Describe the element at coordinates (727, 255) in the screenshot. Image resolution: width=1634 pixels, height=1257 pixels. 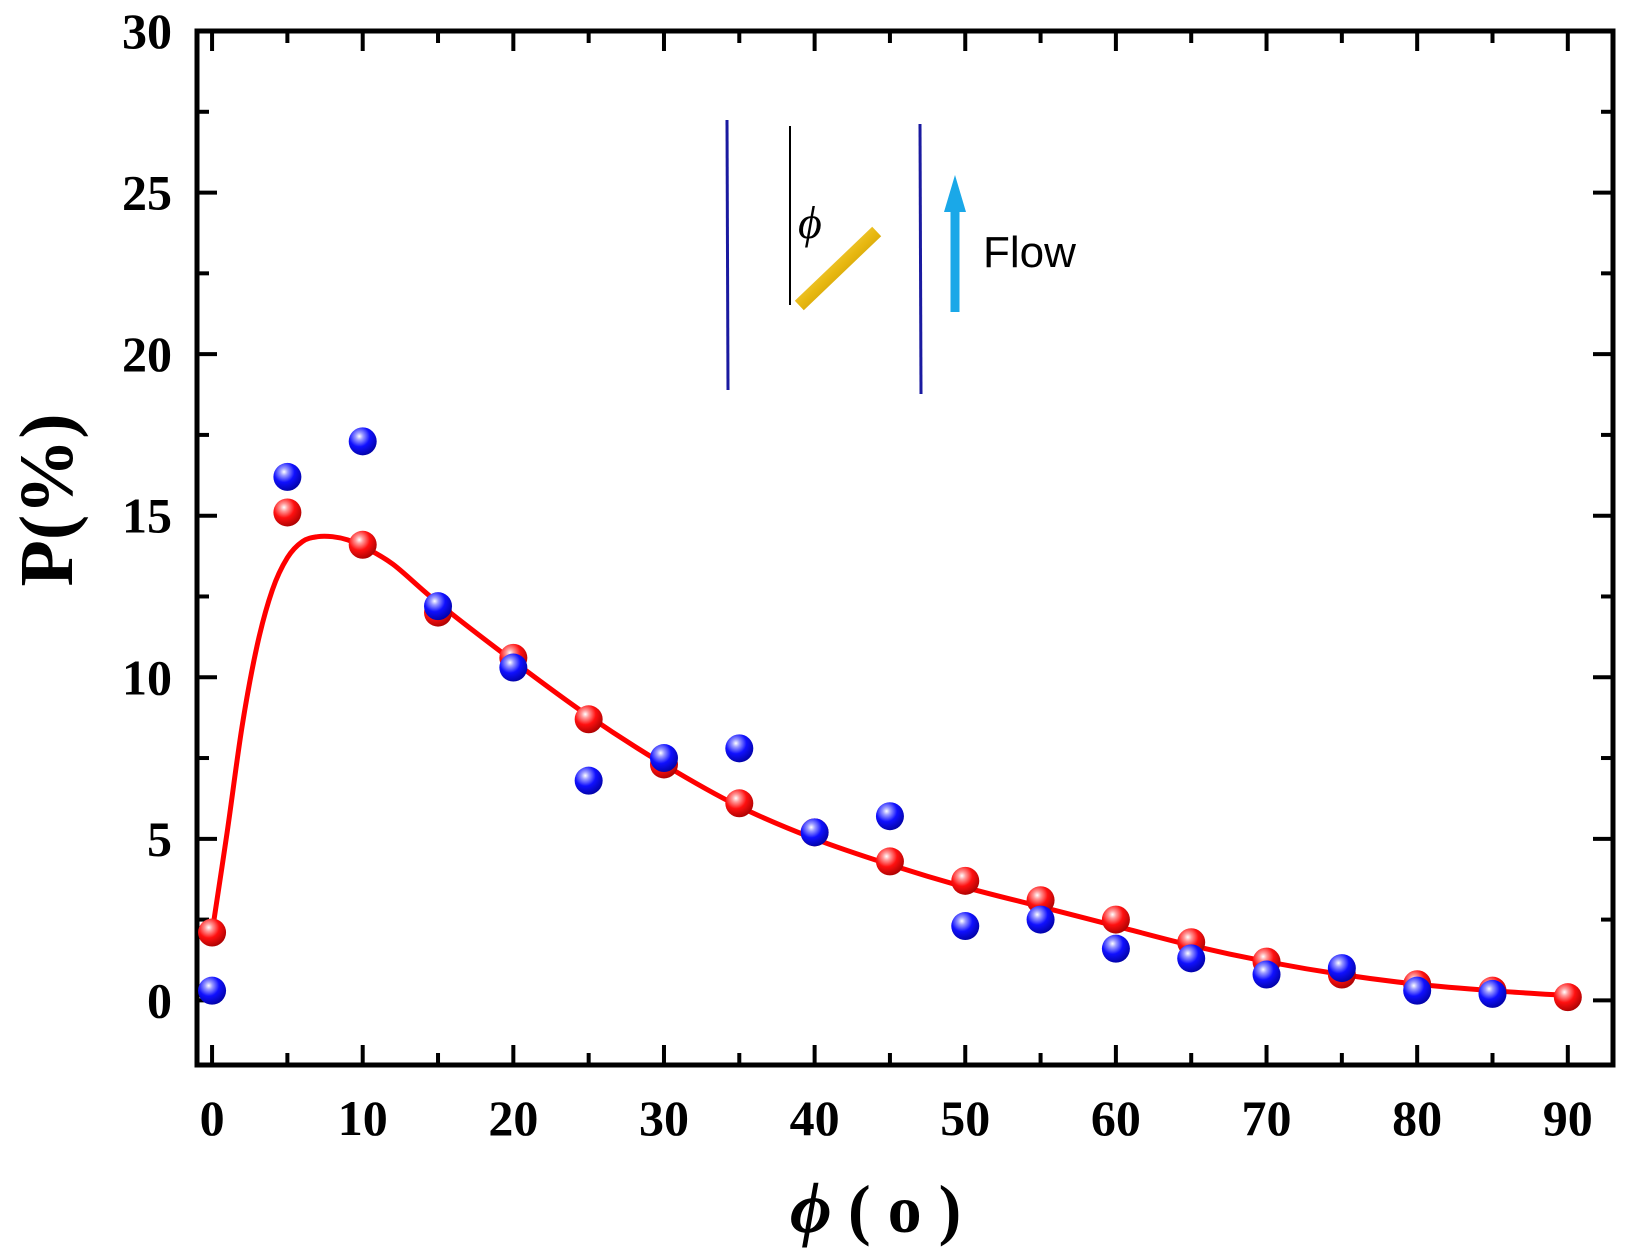
I see `channel-wall-left` at that location.